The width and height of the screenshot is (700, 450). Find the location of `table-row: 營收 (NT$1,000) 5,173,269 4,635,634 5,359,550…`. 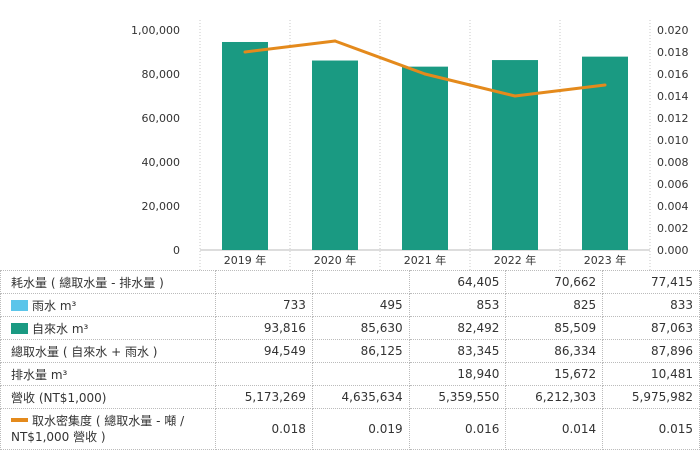

table-row: 營收 (NT$1,000) 5,173,269 4,635,634 5,359,550… is located at coordinates (350, 397).